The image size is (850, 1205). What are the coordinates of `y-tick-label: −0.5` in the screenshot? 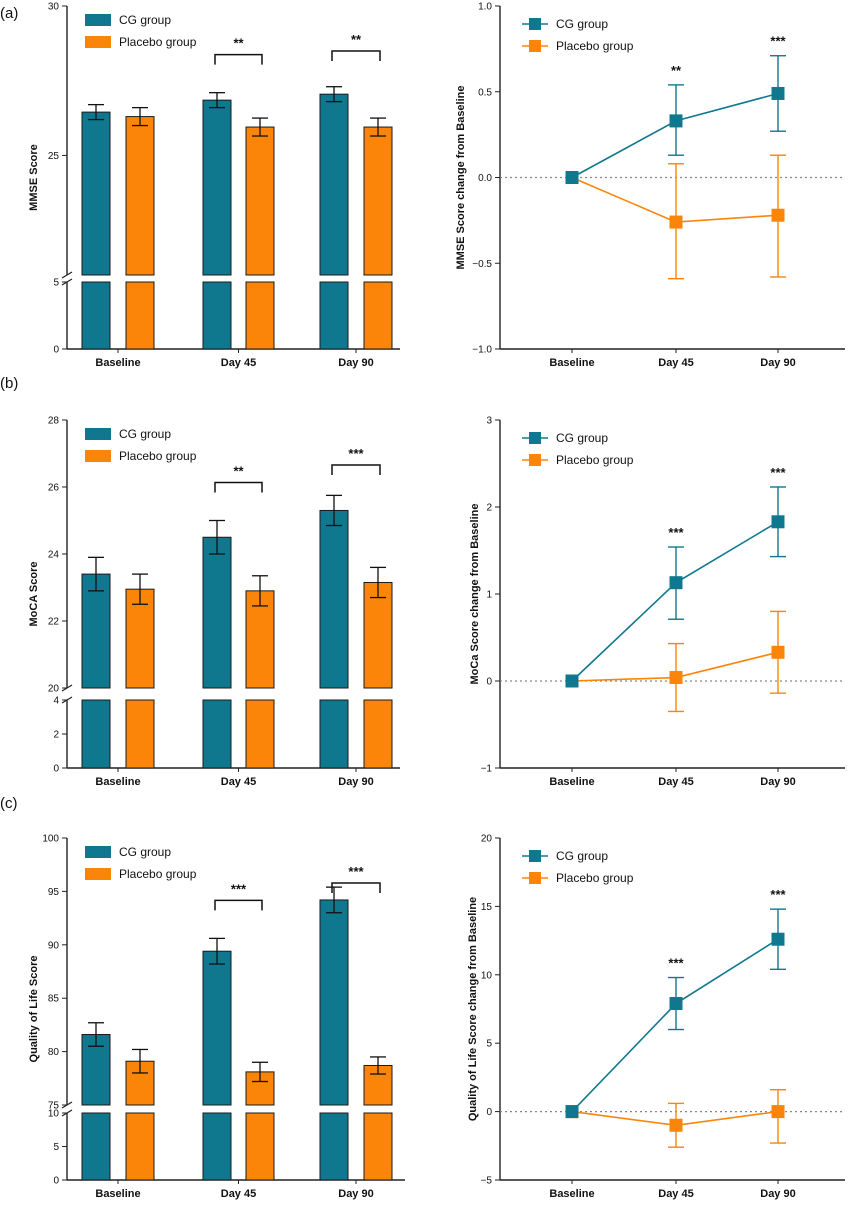 It's located at (482, 264).